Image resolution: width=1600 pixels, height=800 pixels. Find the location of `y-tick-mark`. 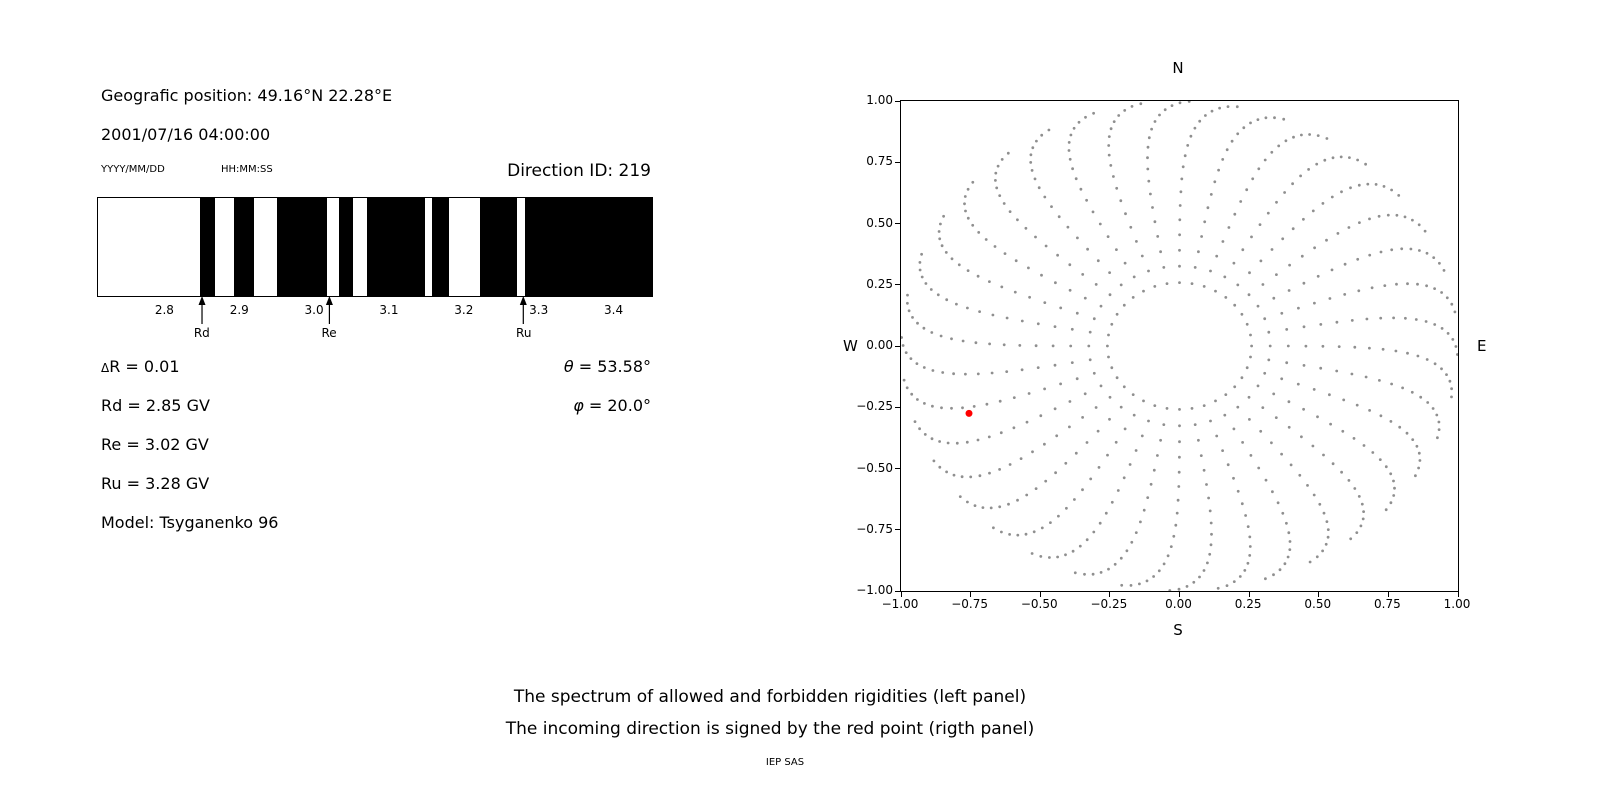

y-tick-mark is located at coordinates (897, 407).